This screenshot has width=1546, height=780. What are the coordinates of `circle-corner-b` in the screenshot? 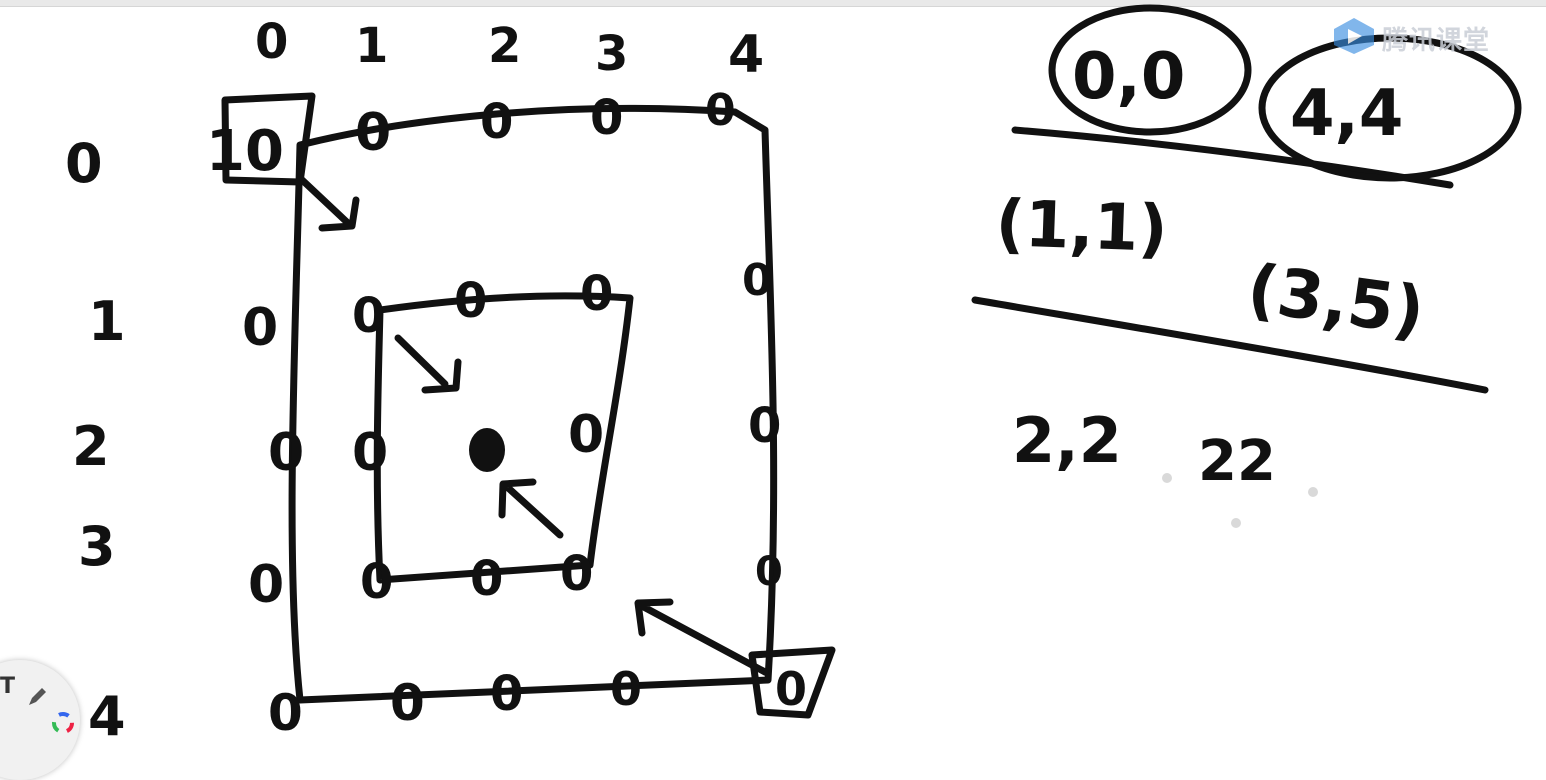 It's located at (1390, 108).